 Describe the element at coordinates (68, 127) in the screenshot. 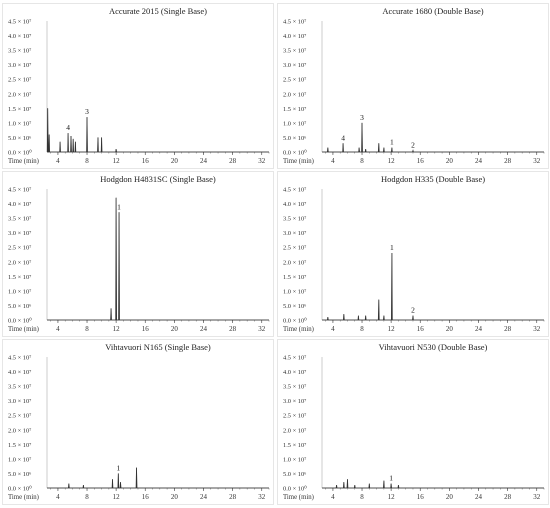

I see `peak-annotation: 4` at that location.